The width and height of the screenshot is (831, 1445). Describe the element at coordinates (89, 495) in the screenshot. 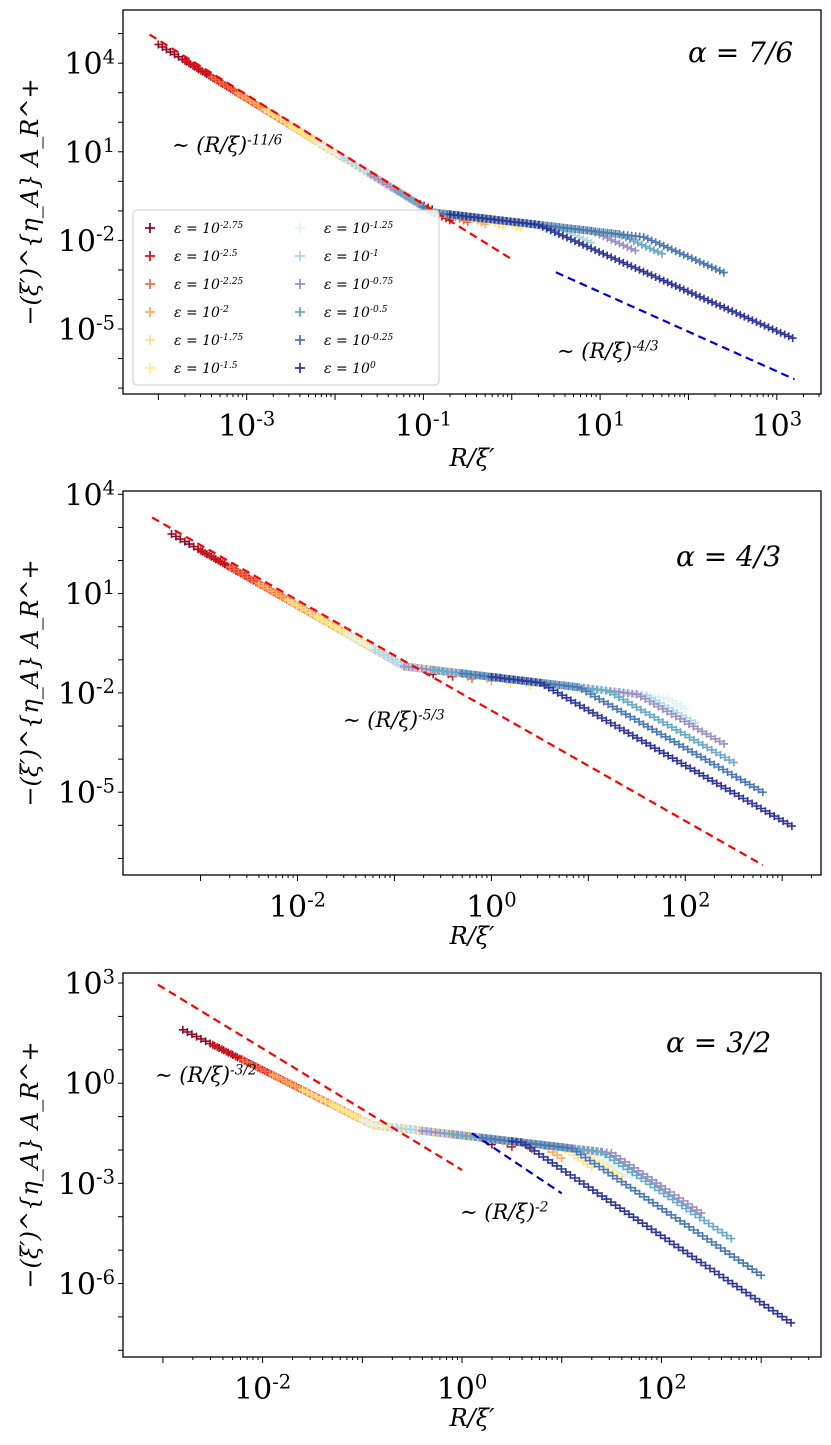

I see `y-tick-label: 10⁴` at that location.